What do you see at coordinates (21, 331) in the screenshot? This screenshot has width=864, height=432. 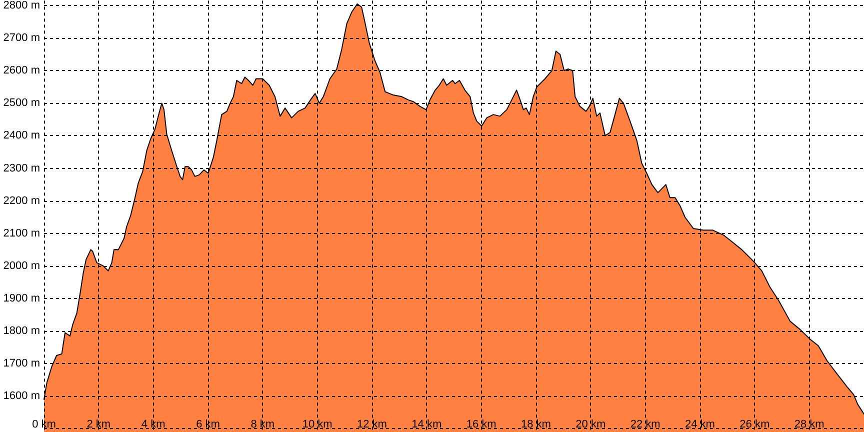 I see `y-tick-label: 1800 m` at bounding box center [21, 331].